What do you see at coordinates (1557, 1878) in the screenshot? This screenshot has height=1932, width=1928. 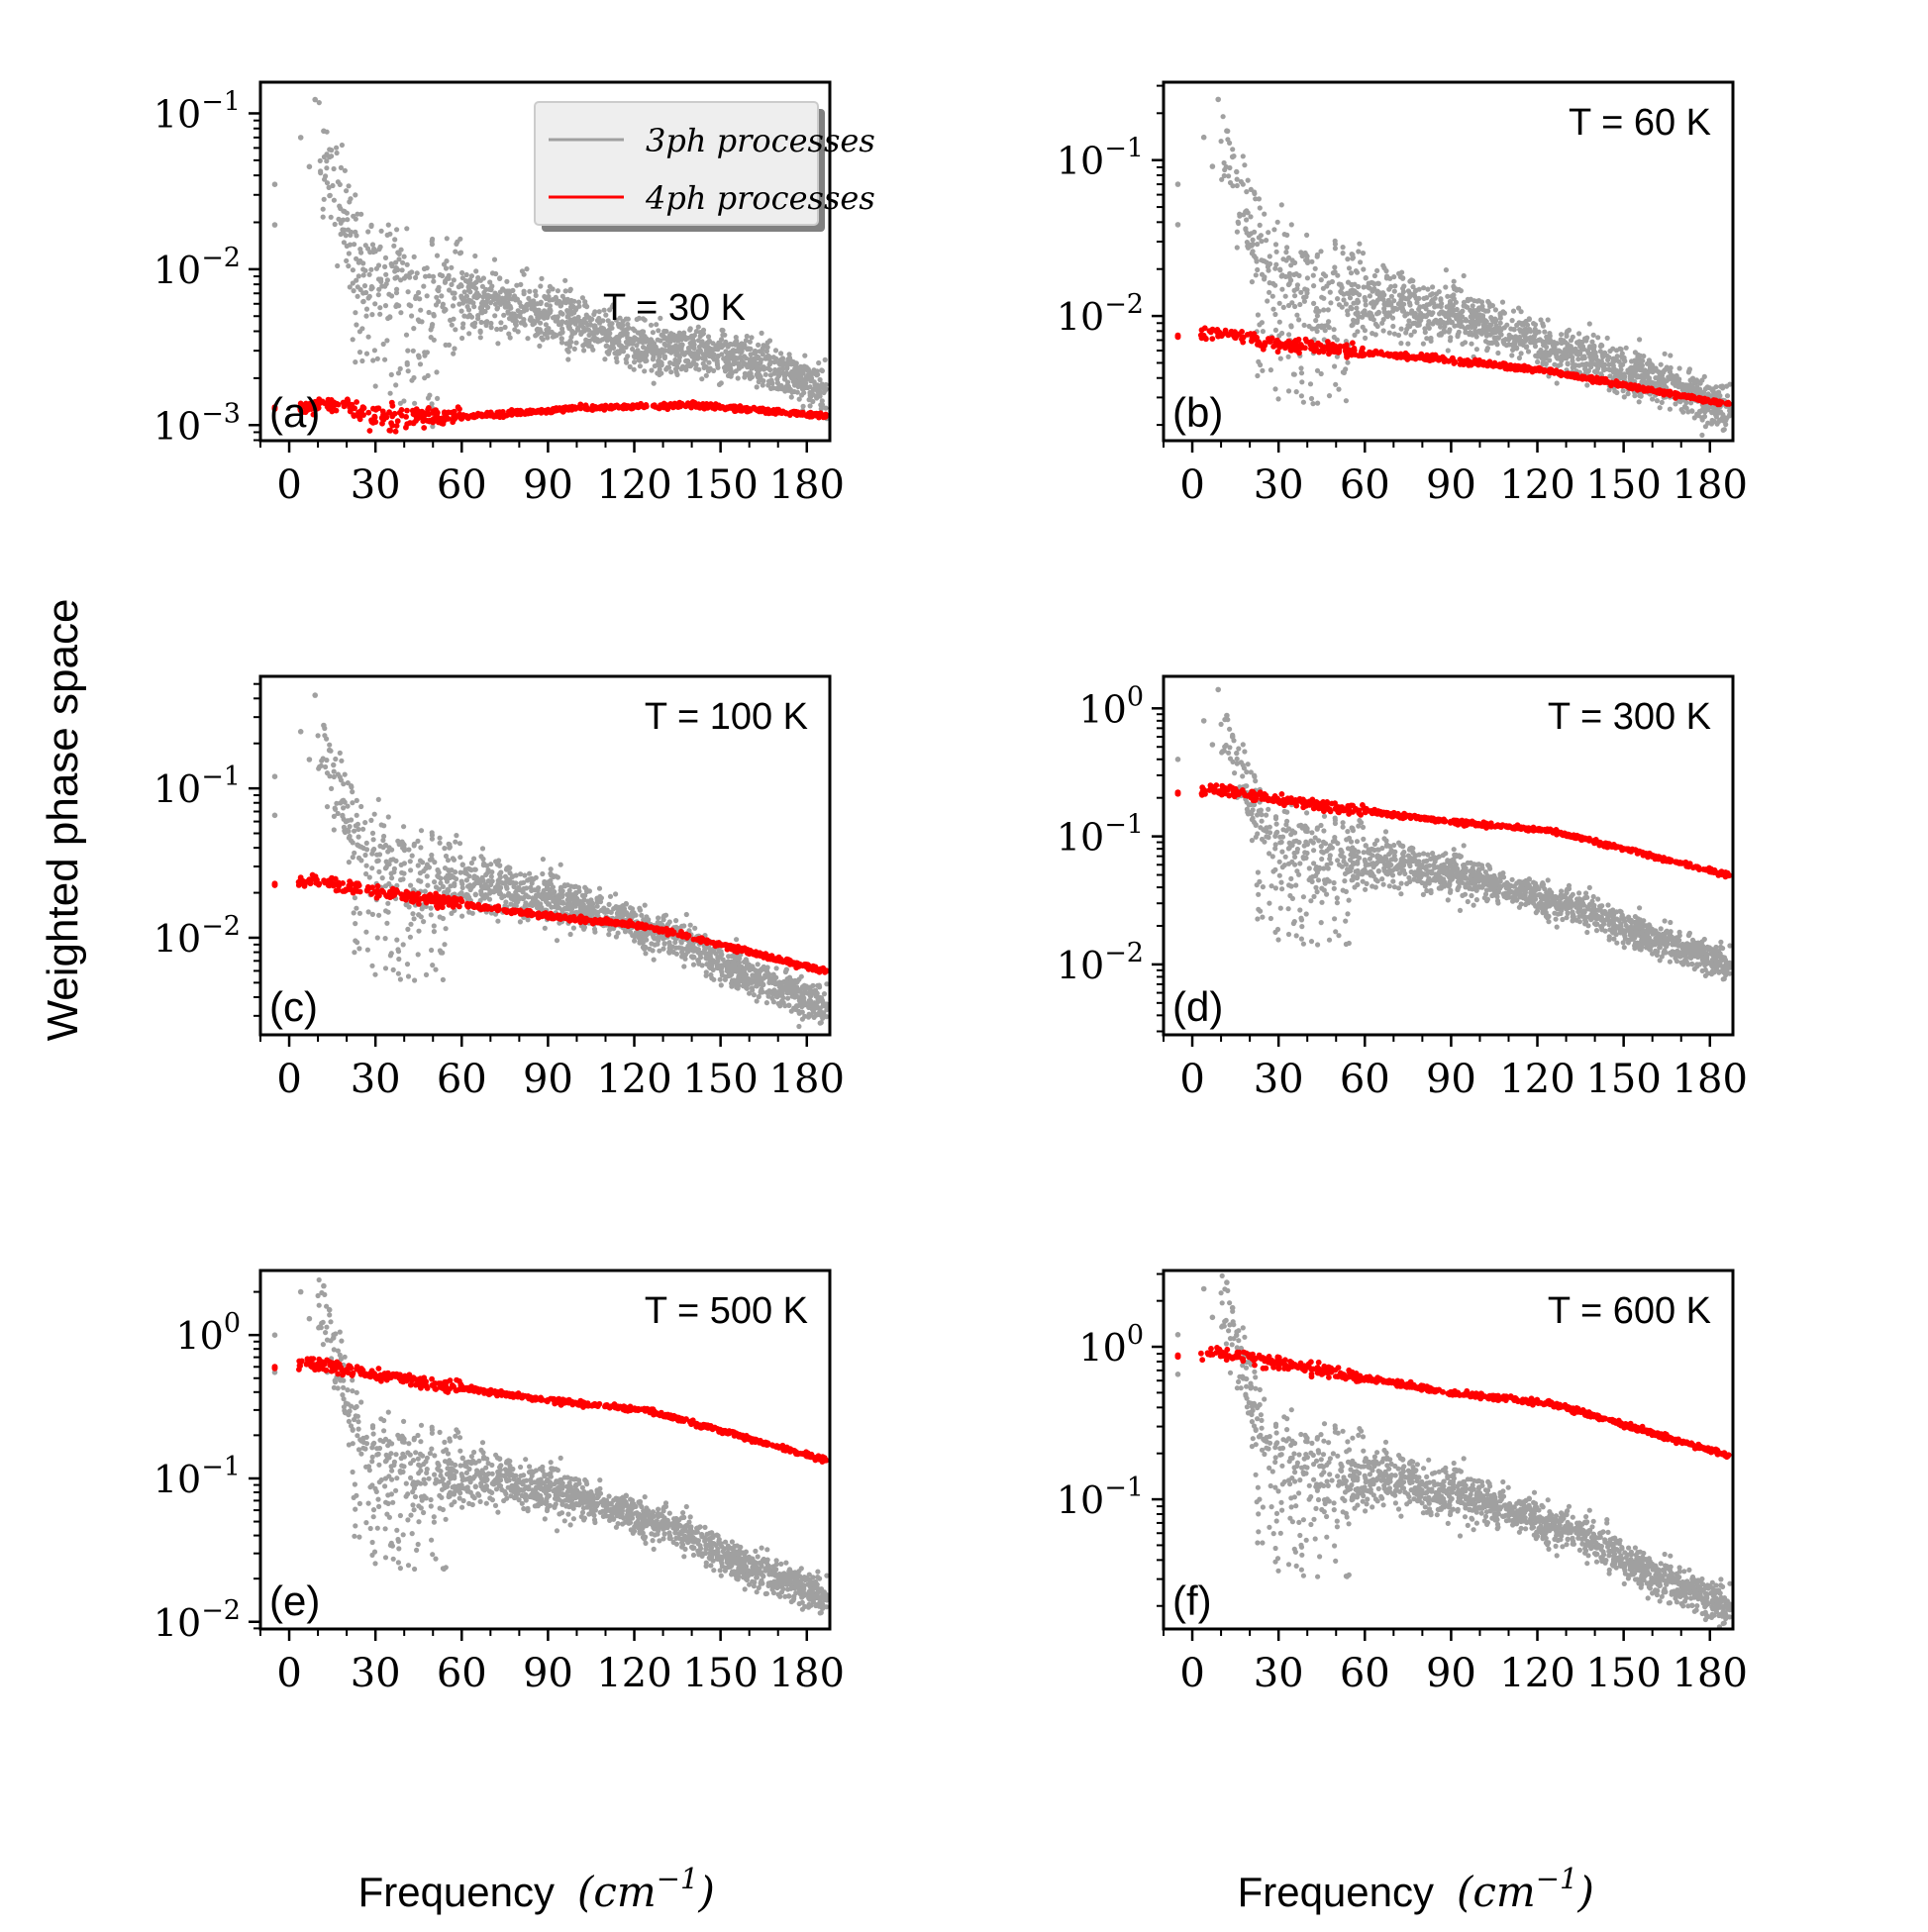 I see `x-axis-label-unit-exp: −1` at bounding box center [1557, 1878].